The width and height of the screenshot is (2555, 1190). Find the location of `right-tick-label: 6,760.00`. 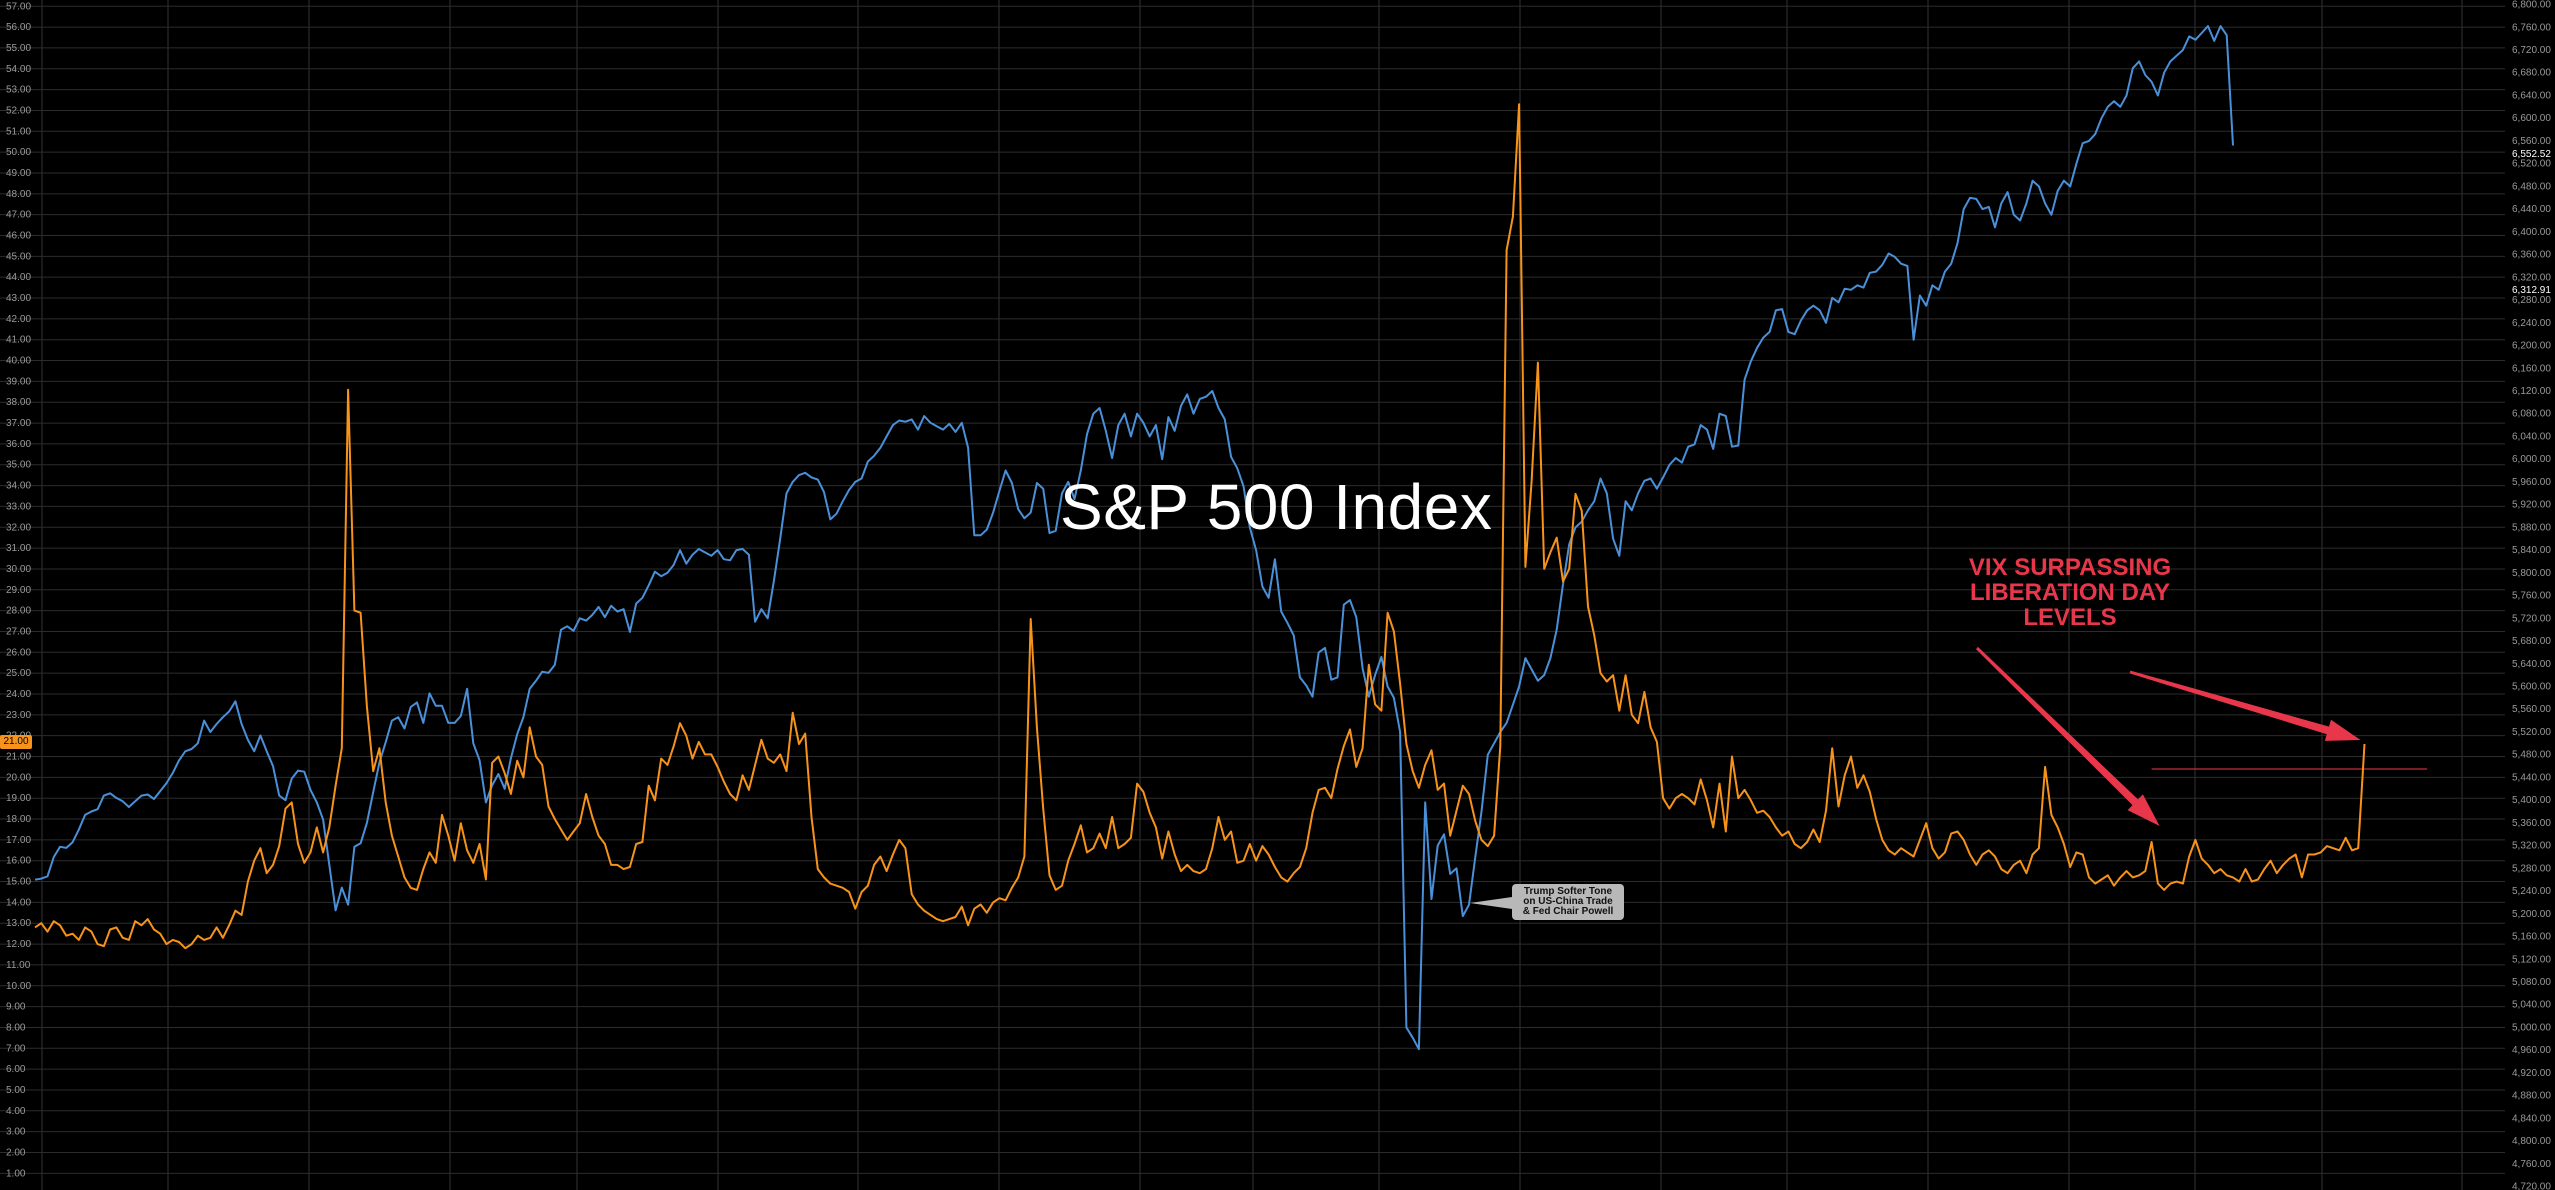

right-tick-label: 6,760.00 is located at coordinates (2531, 27).